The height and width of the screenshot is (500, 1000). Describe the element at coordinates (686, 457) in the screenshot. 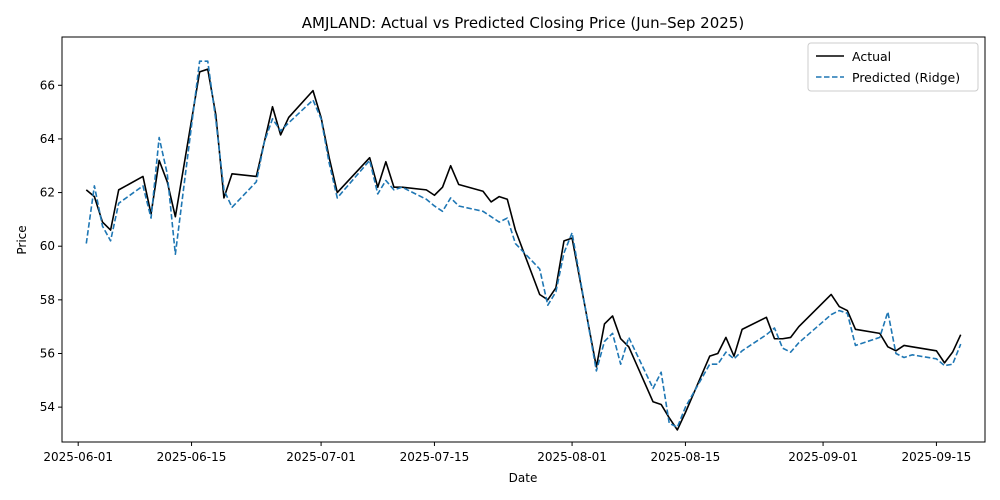

I see `x-tick-label: 2025-08-15` at that location.